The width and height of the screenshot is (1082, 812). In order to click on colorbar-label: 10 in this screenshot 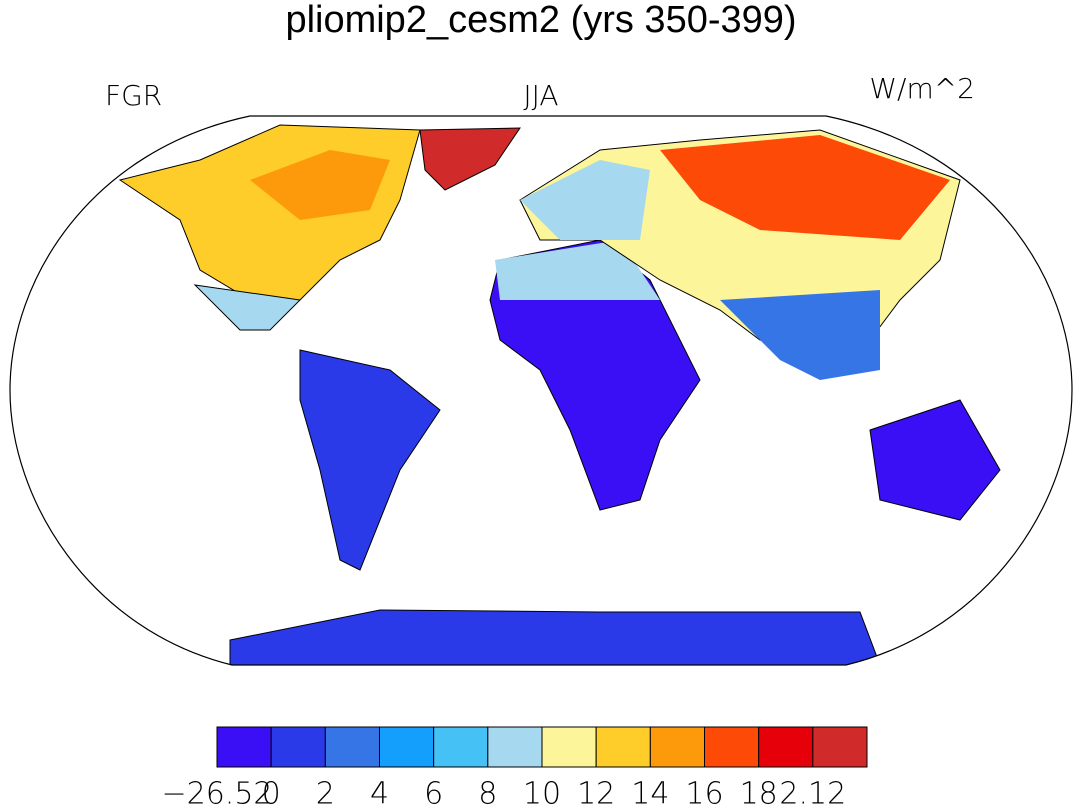, I will do `click(542, 794)`.